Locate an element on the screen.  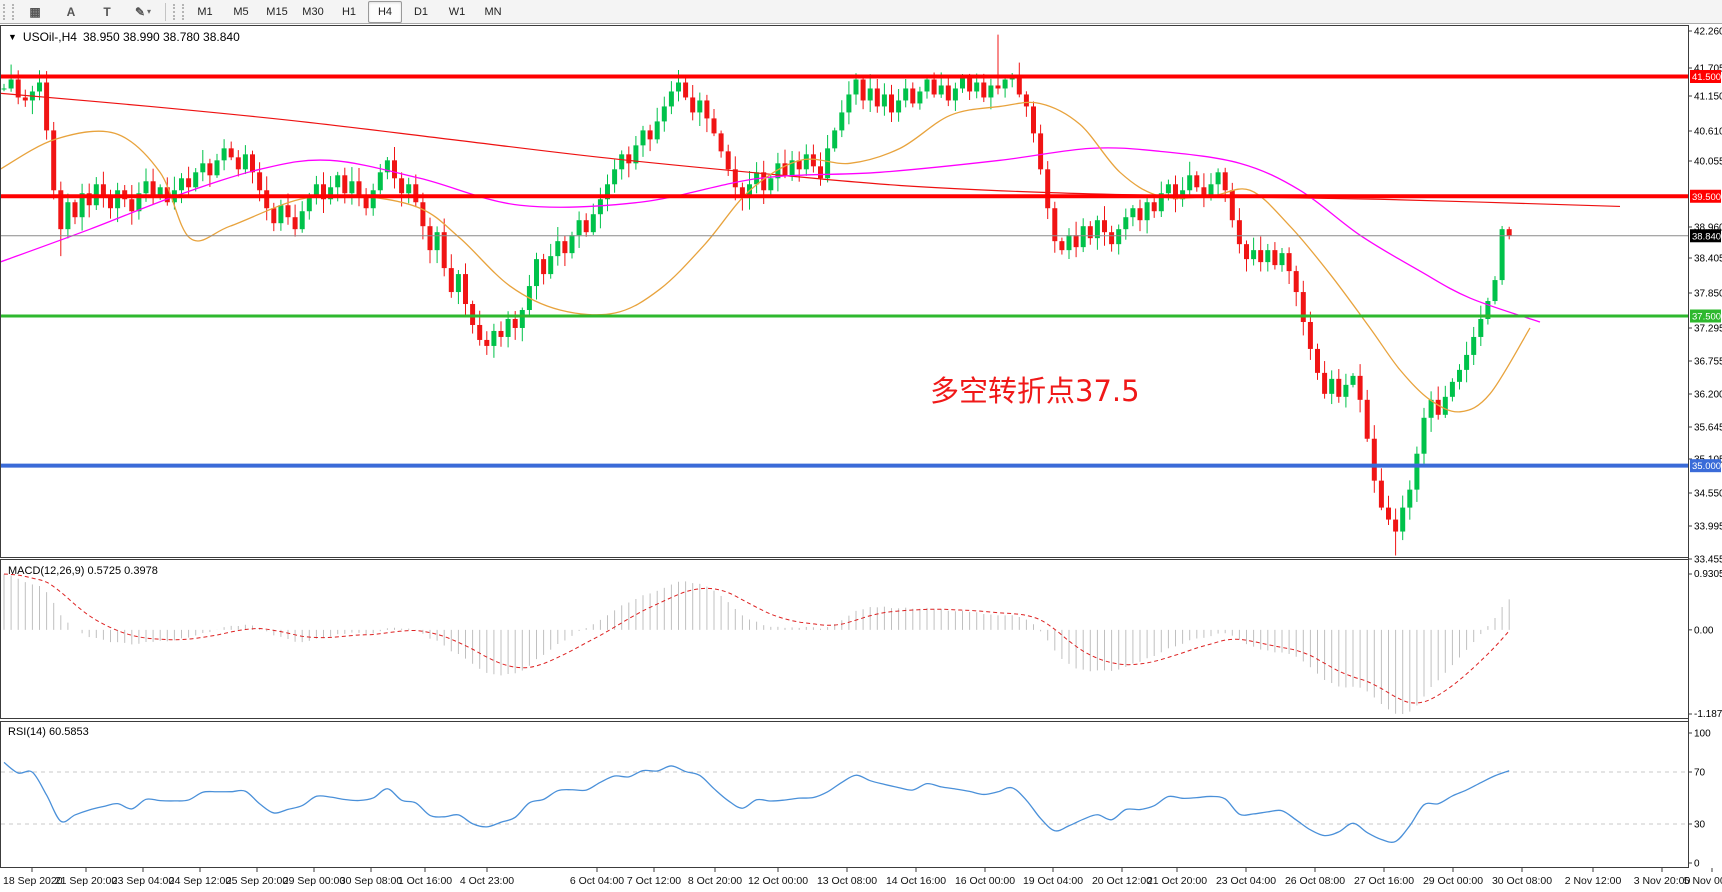
timeframe-button-h1: H1 is located at coordinates (349, 11).